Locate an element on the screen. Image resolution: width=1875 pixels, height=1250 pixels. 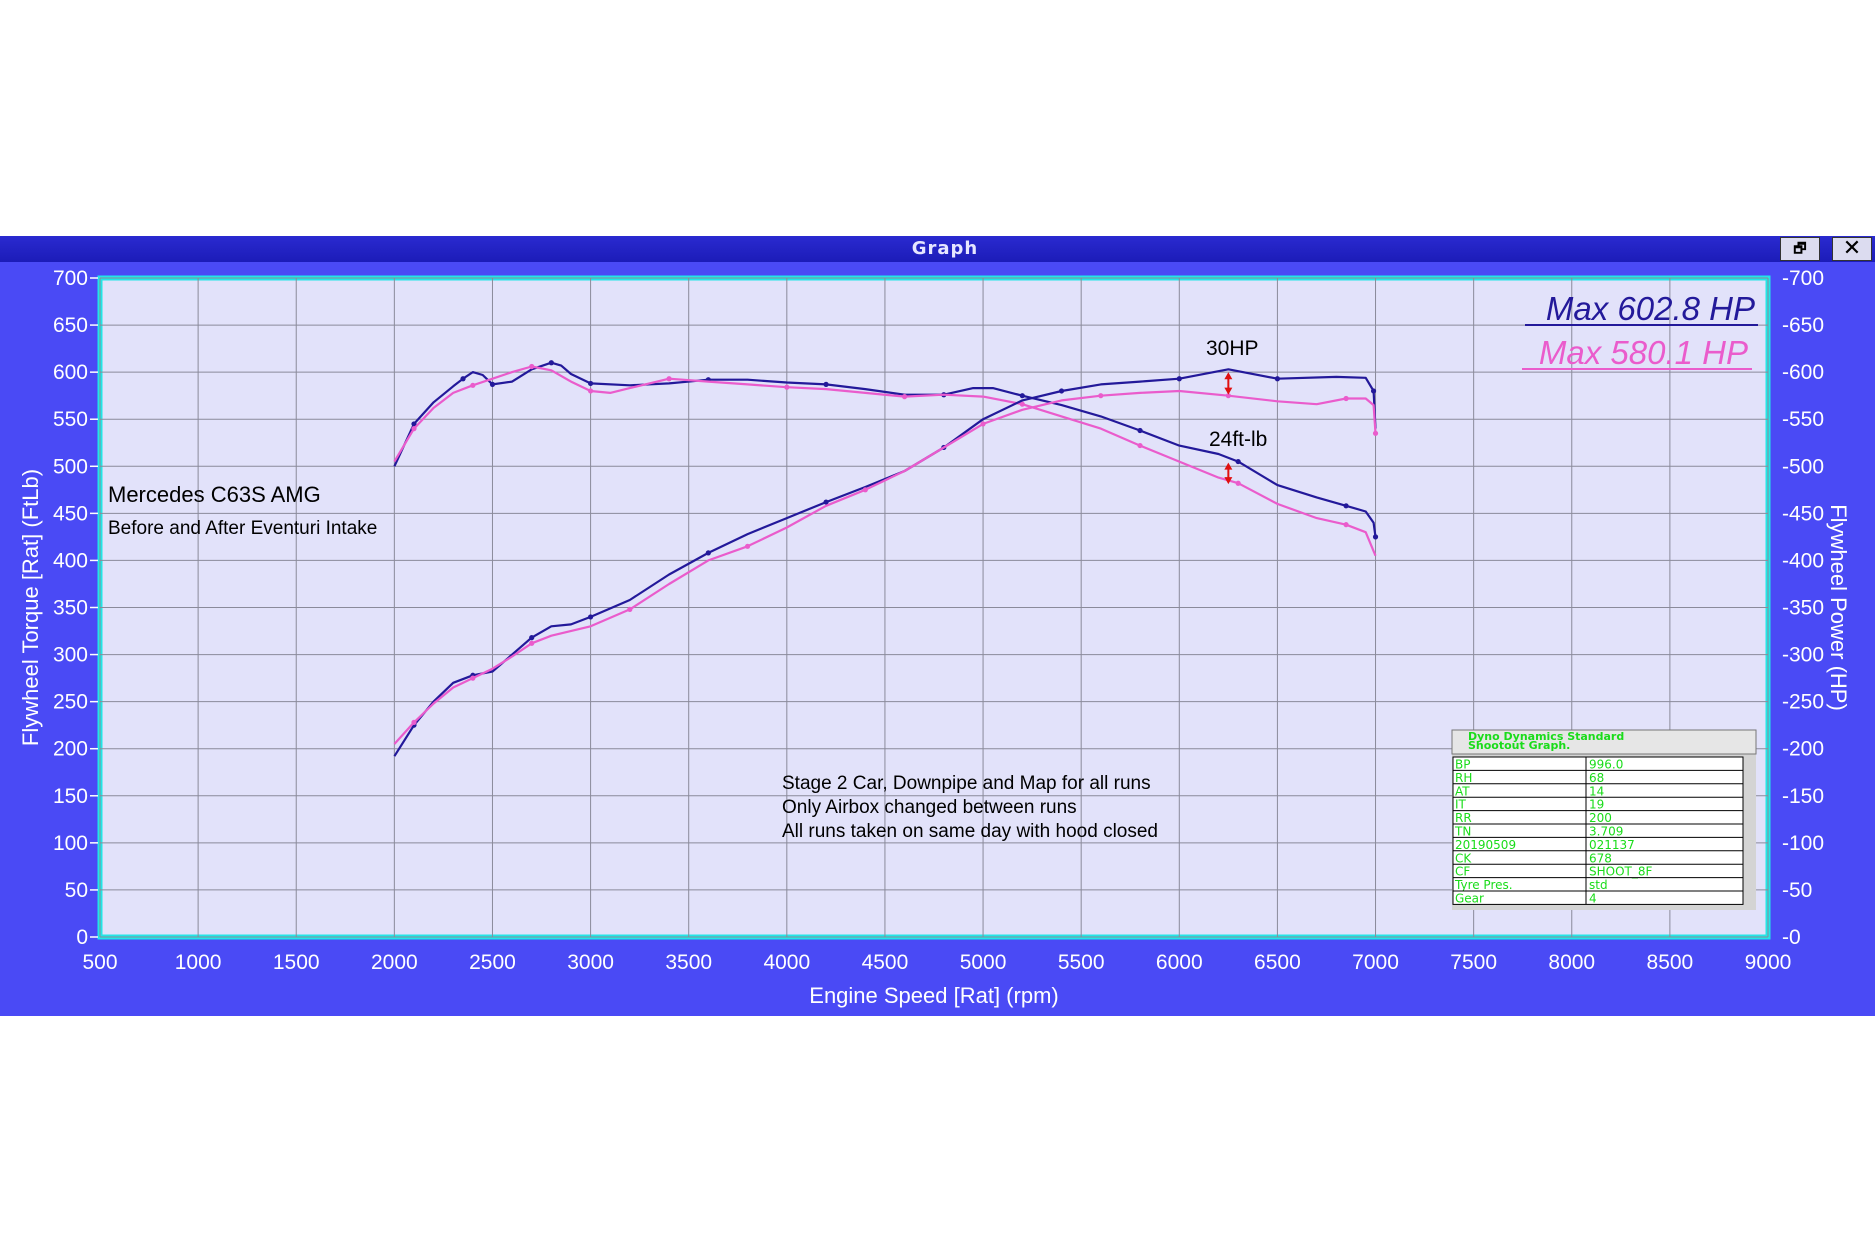
x-tick-label: 4500 is located at coordinates (885, 962).